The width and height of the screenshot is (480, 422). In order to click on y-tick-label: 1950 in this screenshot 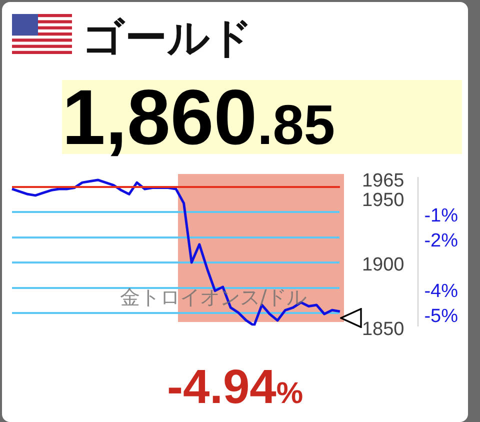, I will do `click(383, 200)`.